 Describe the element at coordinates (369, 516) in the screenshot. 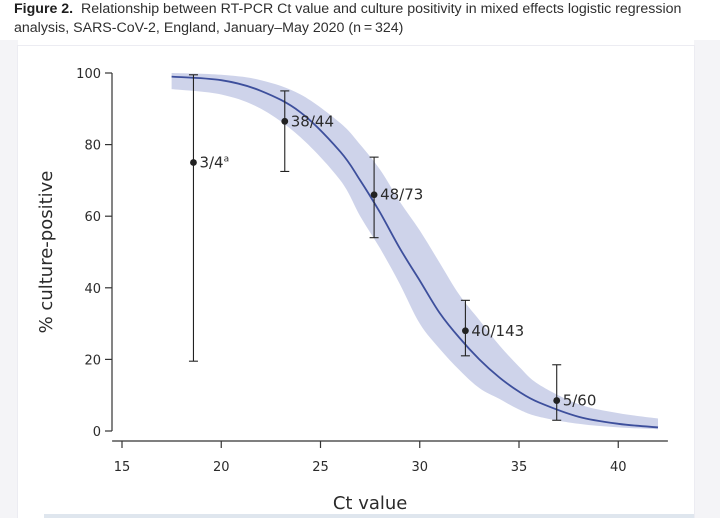

I see `panel-bottom-rule` at that location.